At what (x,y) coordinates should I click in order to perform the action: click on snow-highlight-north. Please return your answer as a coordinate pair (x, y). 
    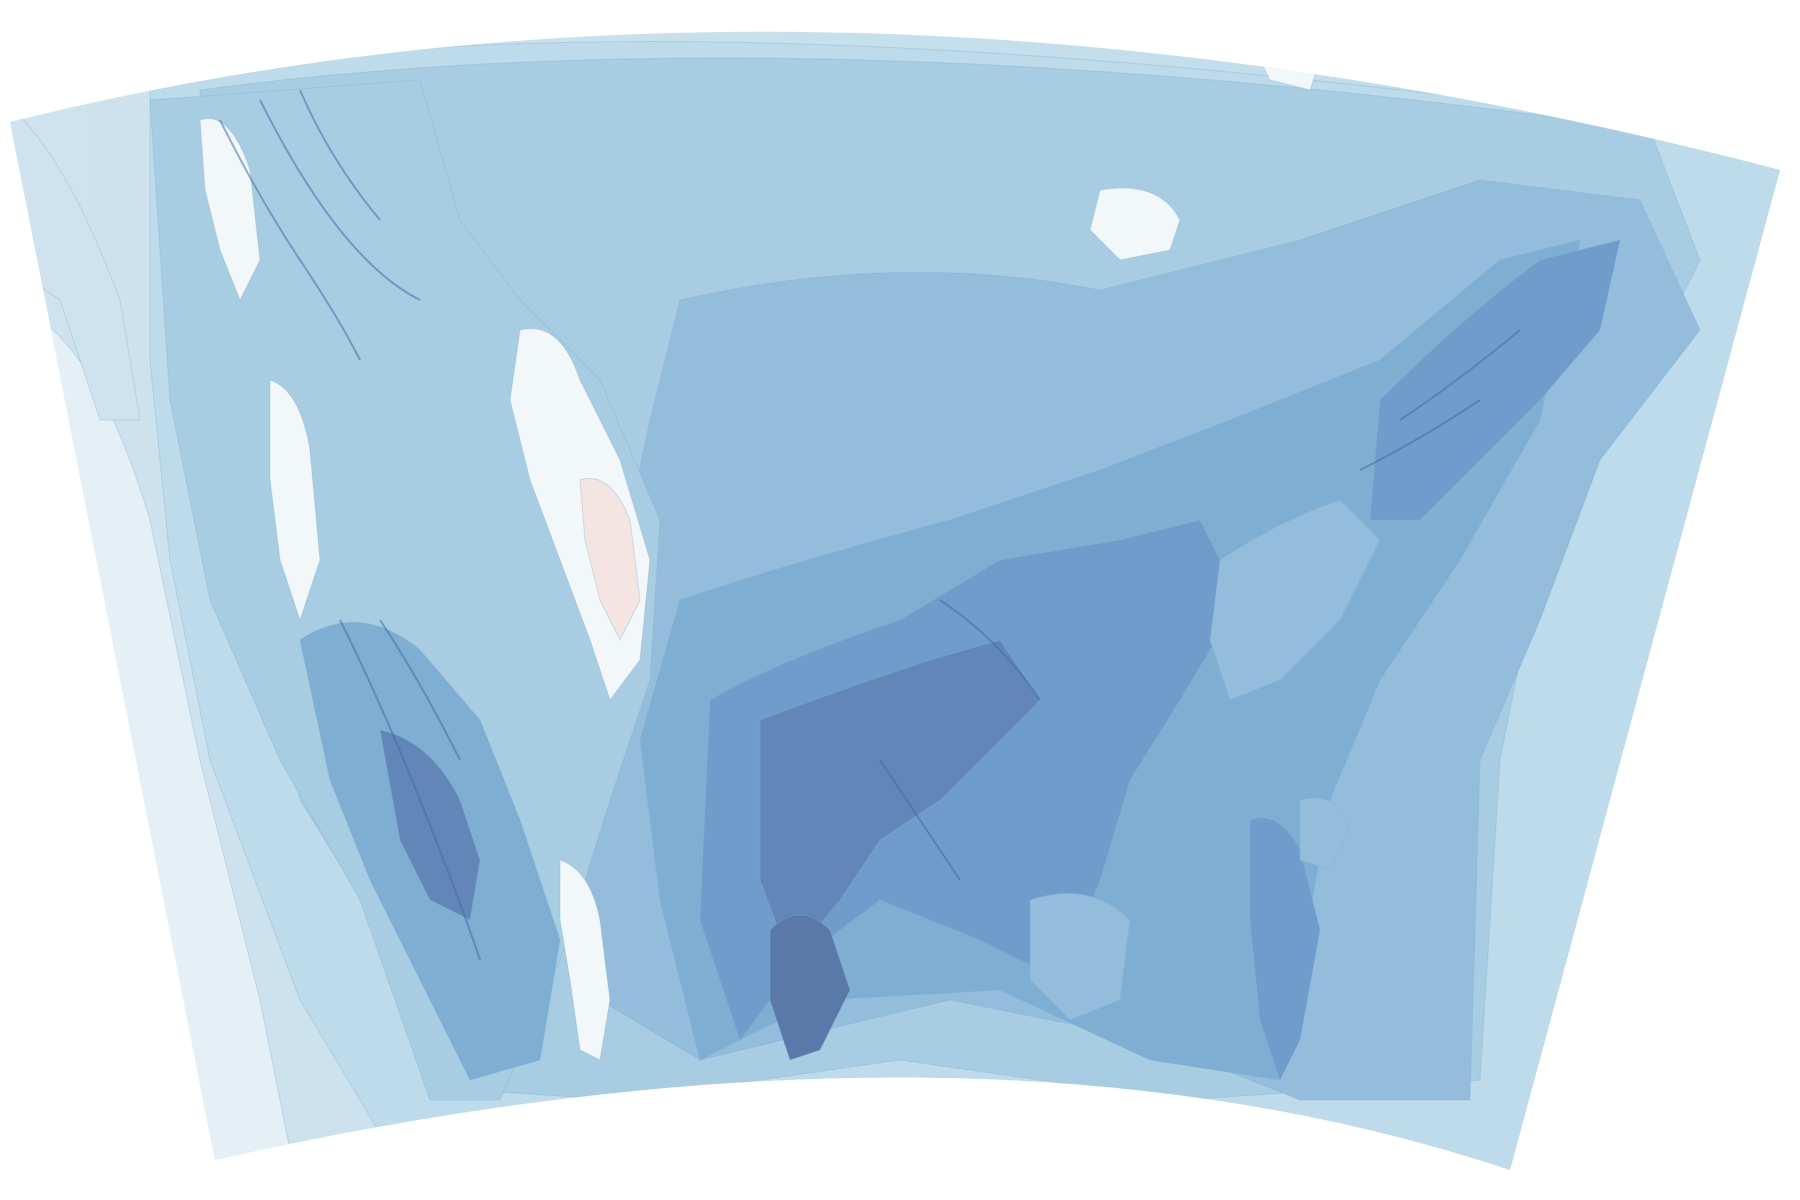
    Looking at the image, I should click on (230, 210).